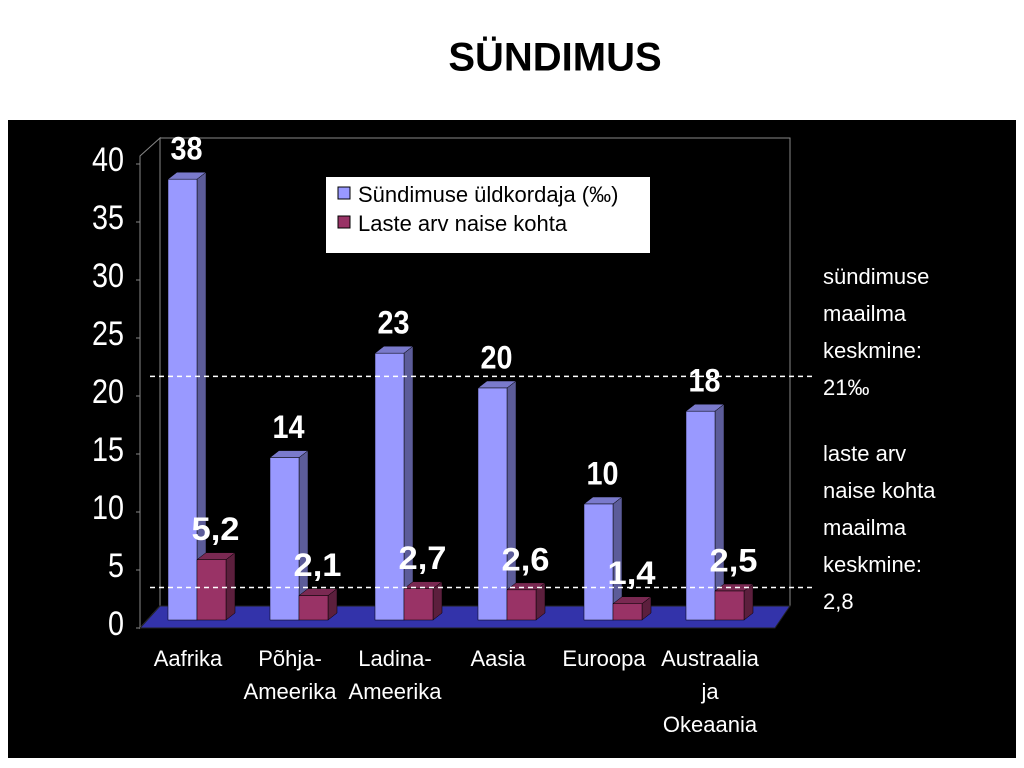 Image resolution: width=1024 pixels, height=768 pixels. I want to click on data-label: 2,1, so click(318, 565).